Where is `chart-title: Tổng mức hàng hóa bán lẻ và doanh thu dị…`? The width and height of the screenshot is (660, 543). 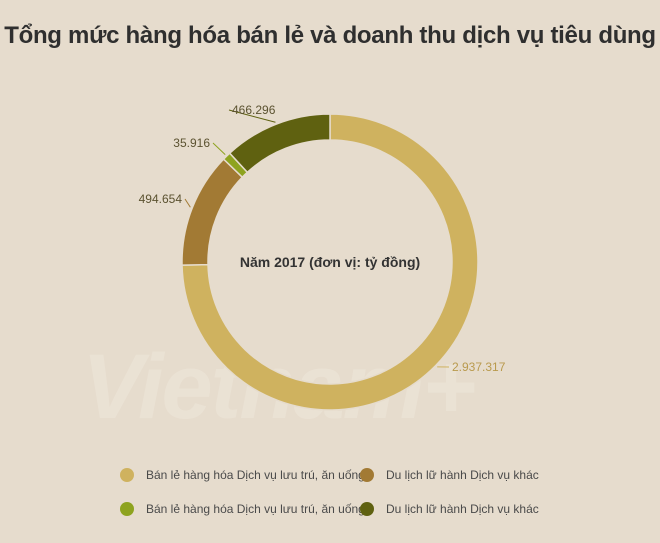
chart-title: Tổng mức hàng hóa bán lẻ và doanh thu dị… is located at coordinates (330, 35).